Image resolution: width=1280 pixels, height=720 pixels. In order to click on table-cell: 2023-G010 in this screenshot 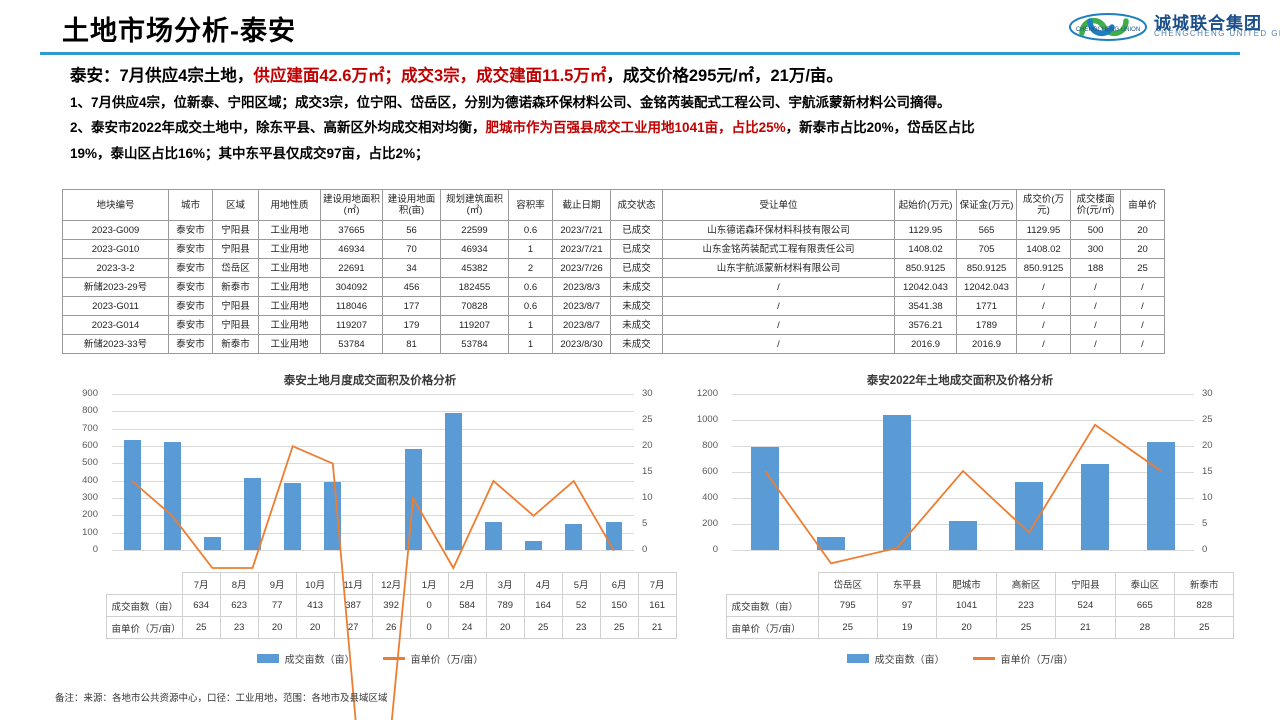, I will do `click(115, 249)`.